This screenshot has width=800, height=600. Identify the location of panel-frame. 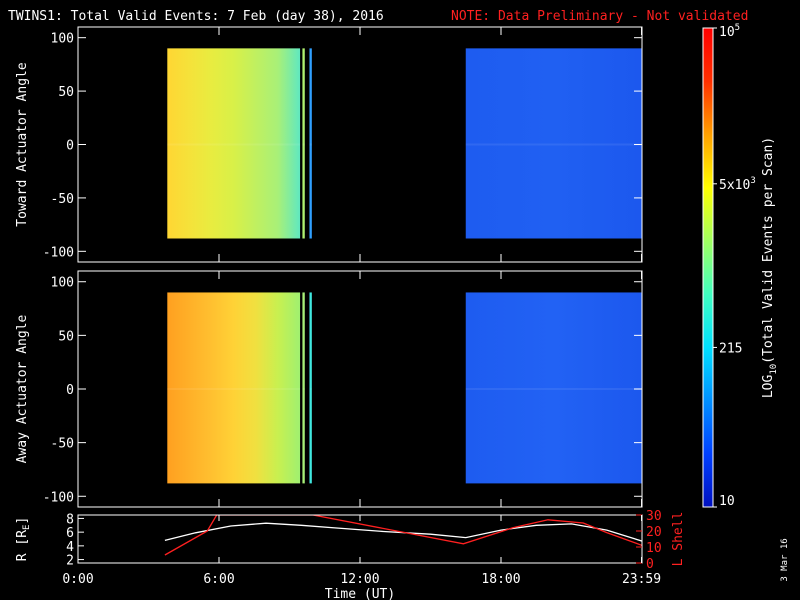
(360, 539).